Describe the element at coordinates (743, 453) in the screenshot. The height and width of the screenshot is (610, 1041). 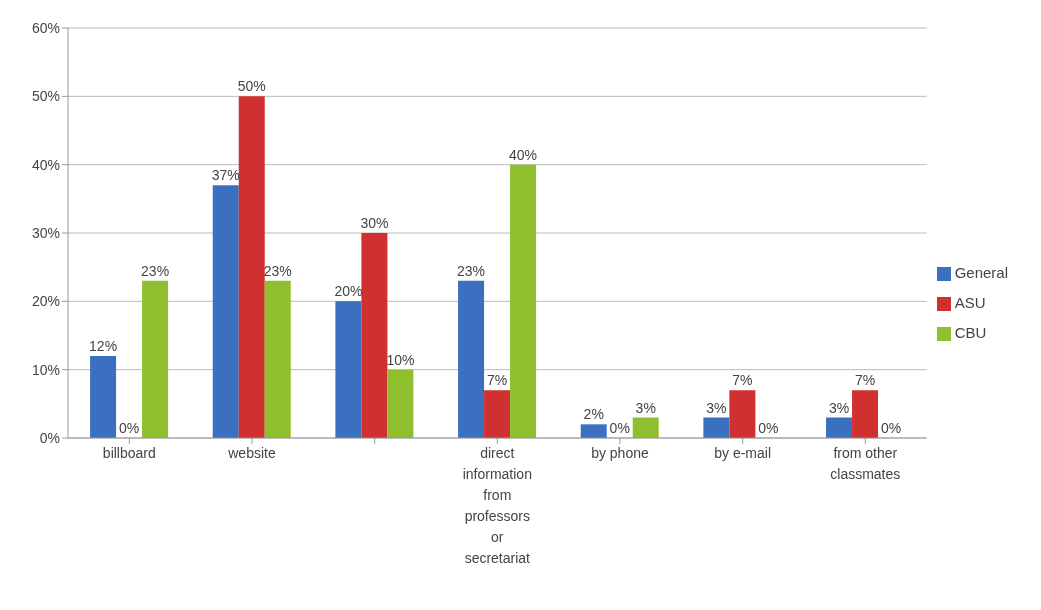
I see `x-tick-label: by e-mail` at that location.